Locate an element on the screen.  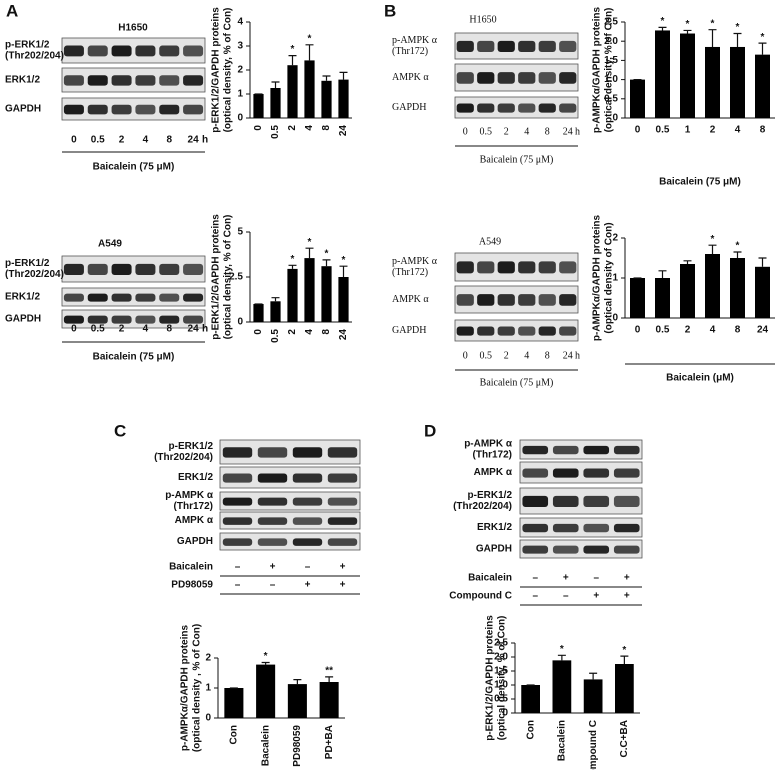
treatment-label: PD98059 is located at coordinates (192, 585).